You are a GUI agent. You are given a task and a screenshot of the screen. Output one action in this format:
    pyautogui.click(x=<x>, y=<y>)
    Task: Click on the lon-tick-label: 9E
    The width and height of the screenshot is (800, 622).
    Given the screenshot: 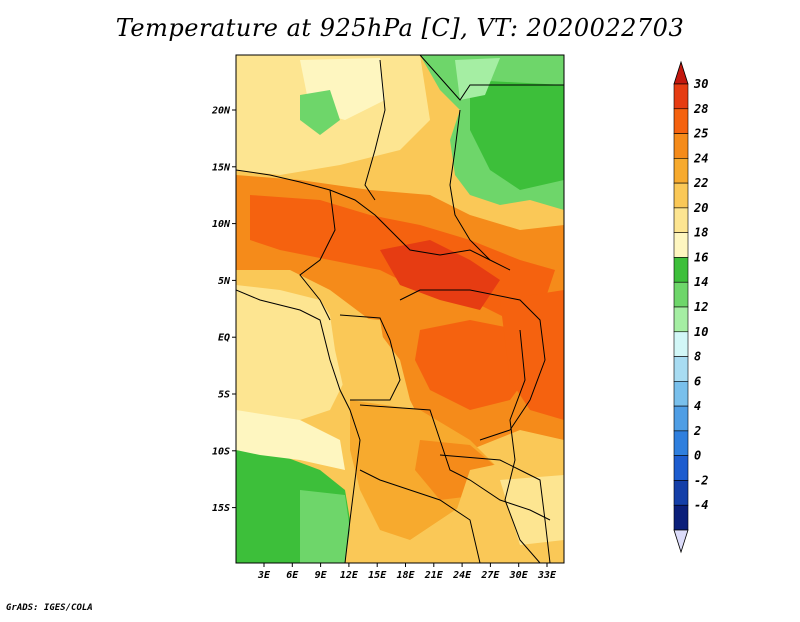 What is the action you would take?
    pyautogui.click(x=321, y=575)
    